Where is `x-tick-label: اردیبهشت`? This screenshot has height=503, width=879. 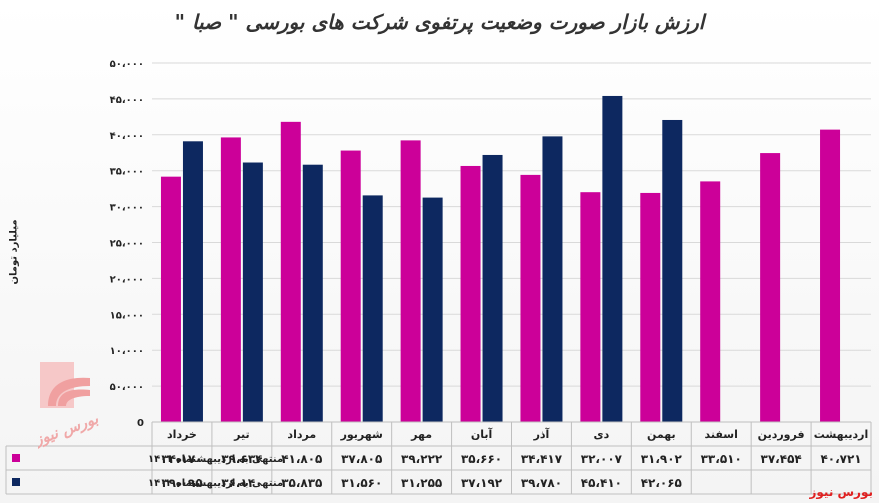 x-tick-label: اردیبهشت is located at coordinates (841, 434).